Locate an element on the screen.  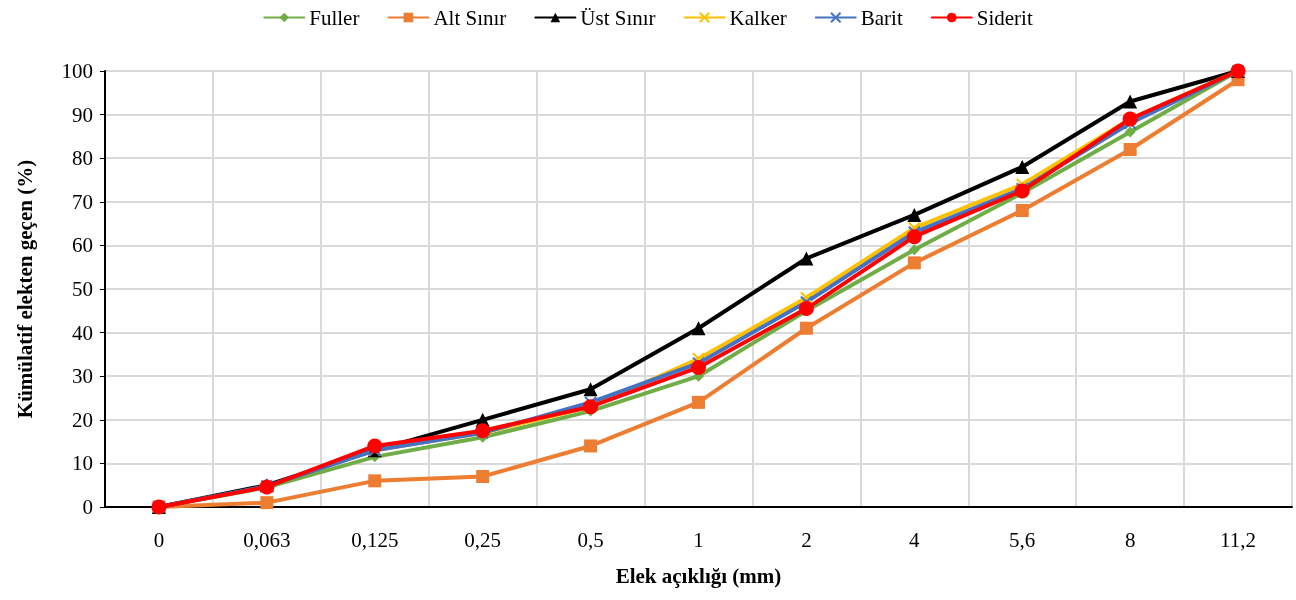
y-tick-label: 80 is located at coordinates (82, 158).